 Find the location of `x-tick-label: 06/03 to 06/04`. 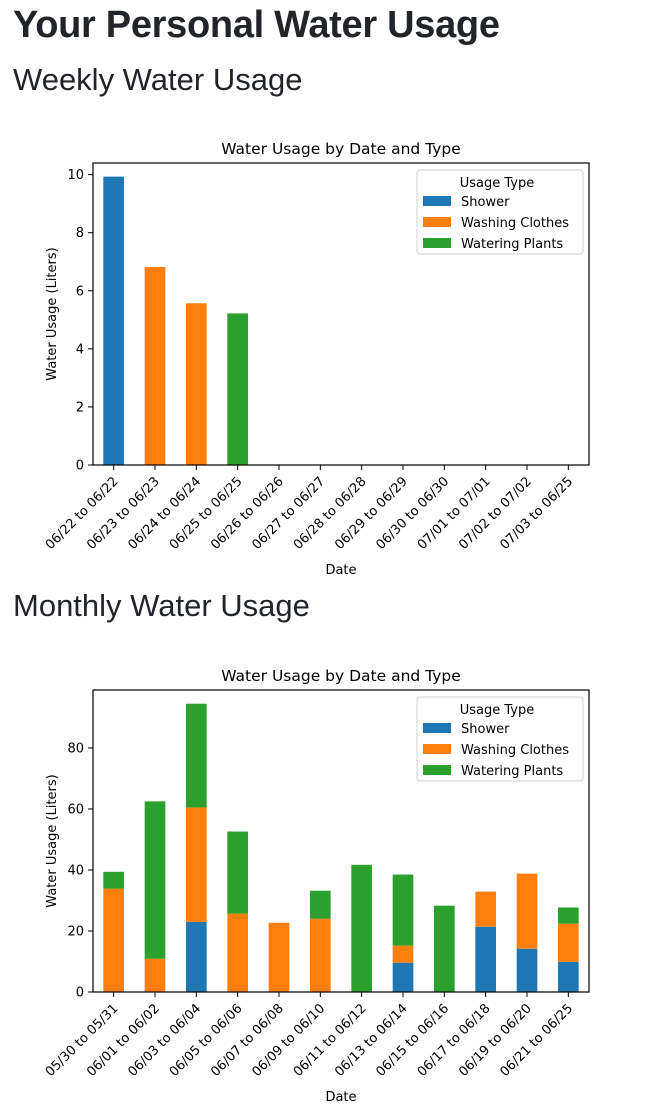

x-tick-label: 06/03 to 06/04 is located at coordinates (164, 1040).